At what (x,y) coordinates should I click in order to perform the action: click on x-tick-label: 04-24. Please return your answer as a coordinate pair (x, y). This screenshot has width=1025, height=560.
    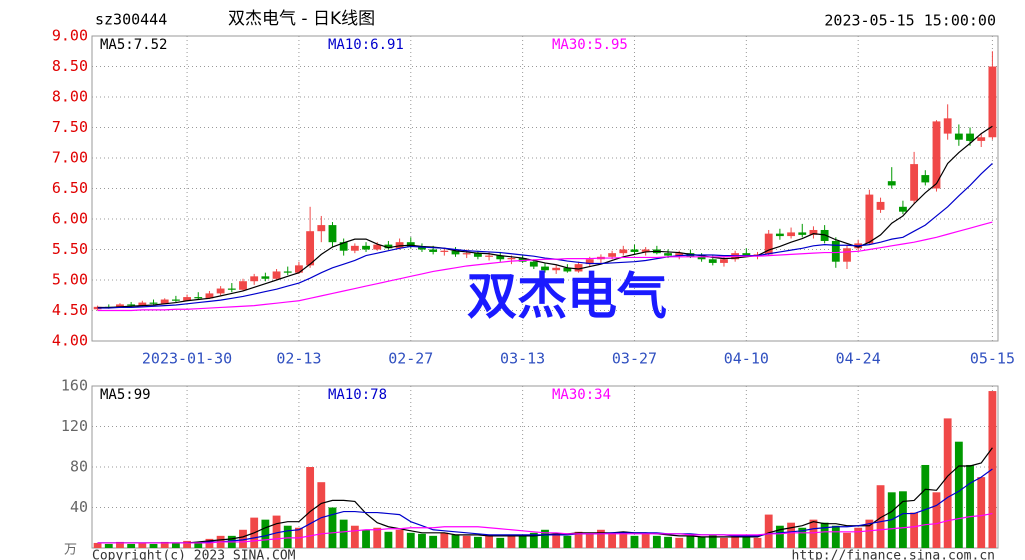
    Looking at the image, I should click on (858, 359).